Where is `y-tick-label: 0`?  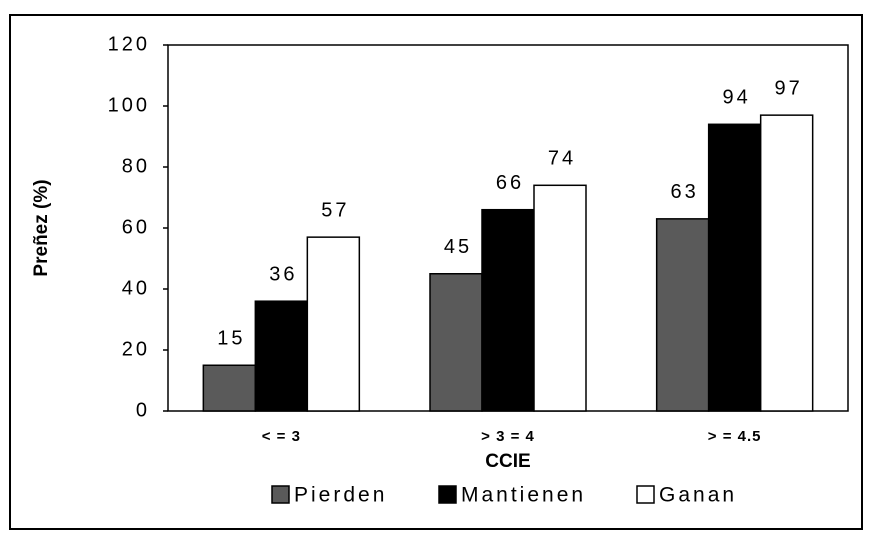
y-tick-label: 0 is located at coordinates (143, 410).